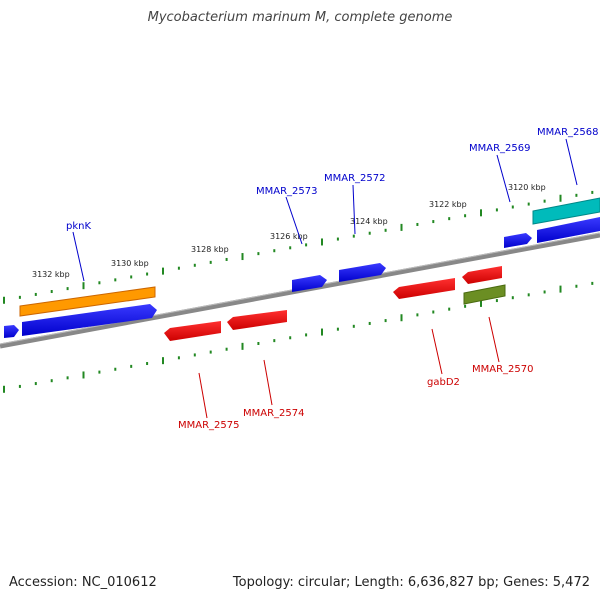 The image size is (600, 600). I want to click on gene-gabd2, so click(424, 288).